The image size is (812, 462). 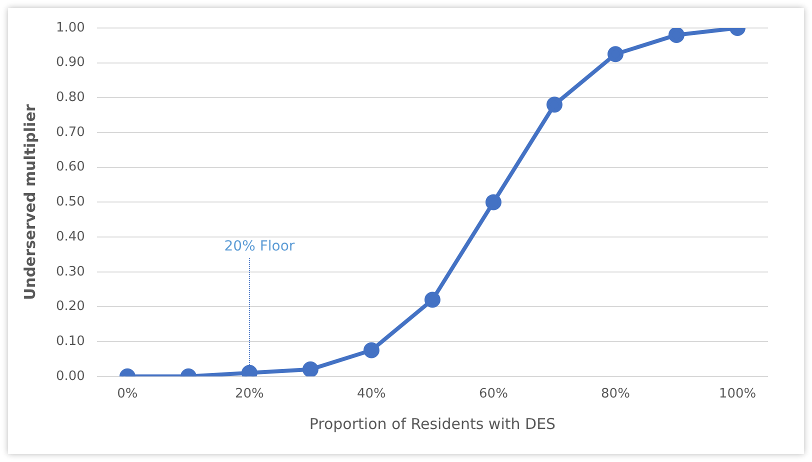 What do you see at coordinates (127, 394) in the screenshot?
I see `x-tick-label: 0%` at bounding box center [127, 394].